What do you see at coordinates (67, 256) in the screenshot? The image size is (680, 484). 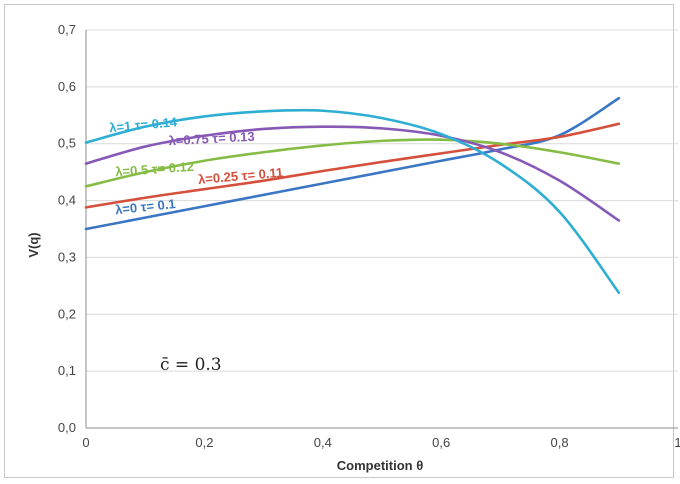 I see `y-tick-label: 0,3` at bounding box center [67, 256].